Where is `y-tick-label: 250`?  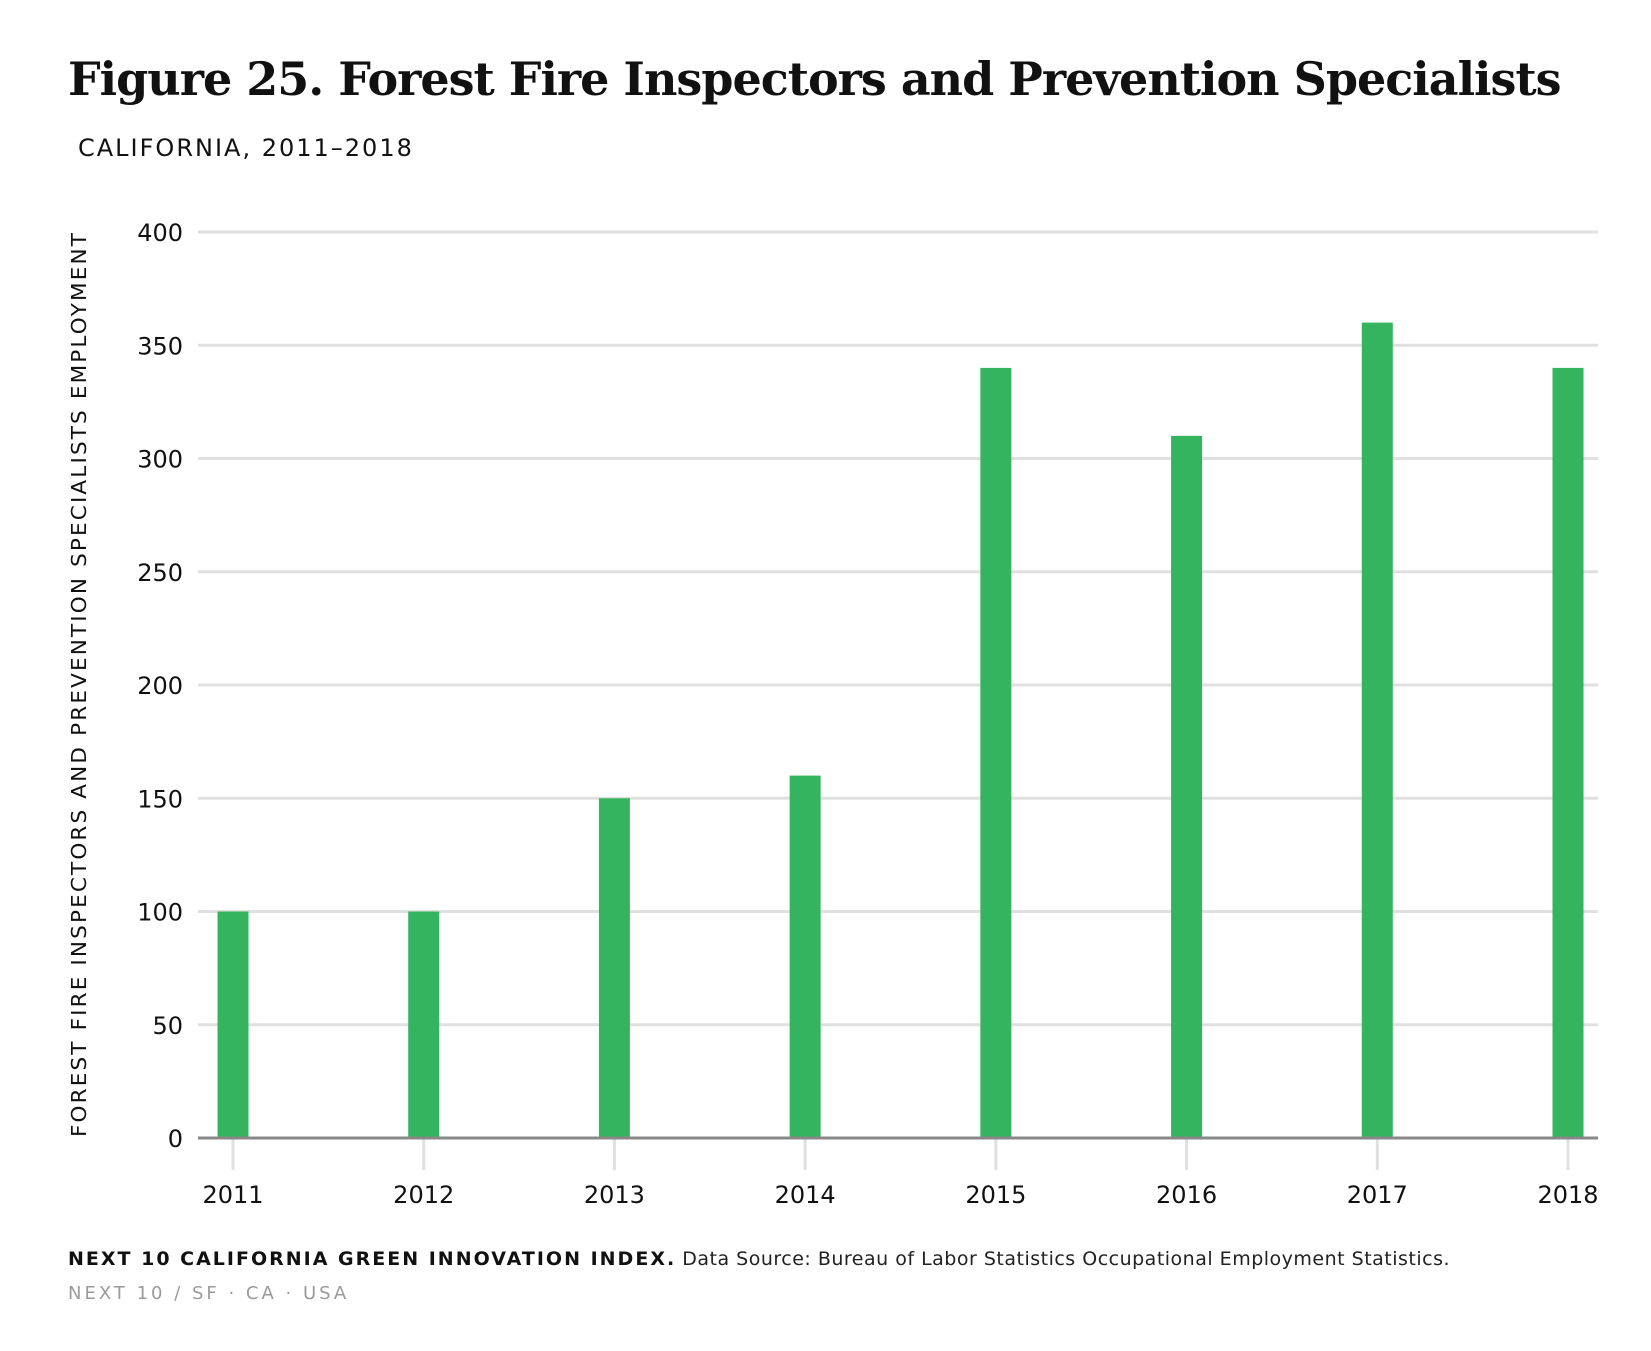
y-tick-label: 250 is located at coordinates (160, 573).